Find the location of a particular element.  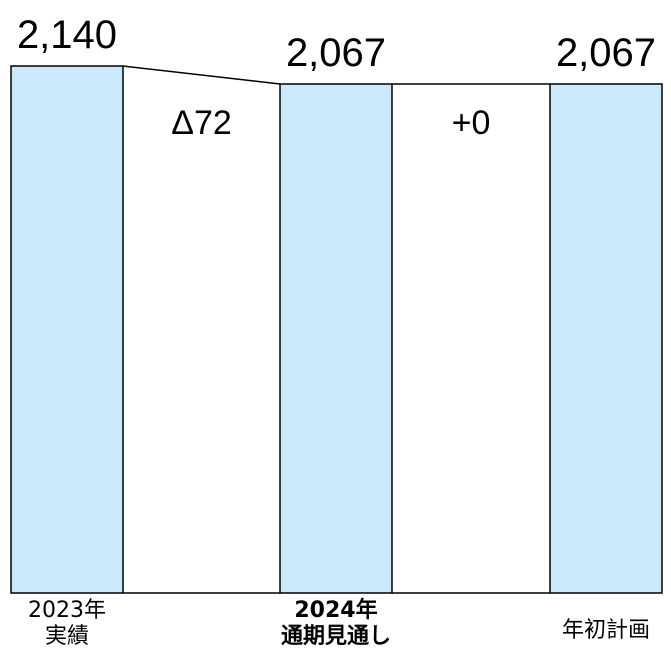

data-label: 2,140 is located at coordinates (67, 35).